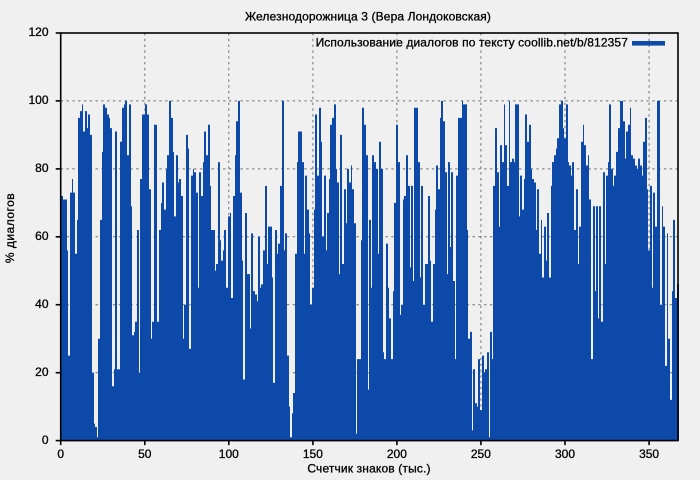  What do you see at coordinates (368, 17) in the screenshot?
I see `svg-text:Железнодорожница 3 (Вера Лондо: Железнодорожница 3 (Вера Лондоковская)` at bounding box center [368, 17].